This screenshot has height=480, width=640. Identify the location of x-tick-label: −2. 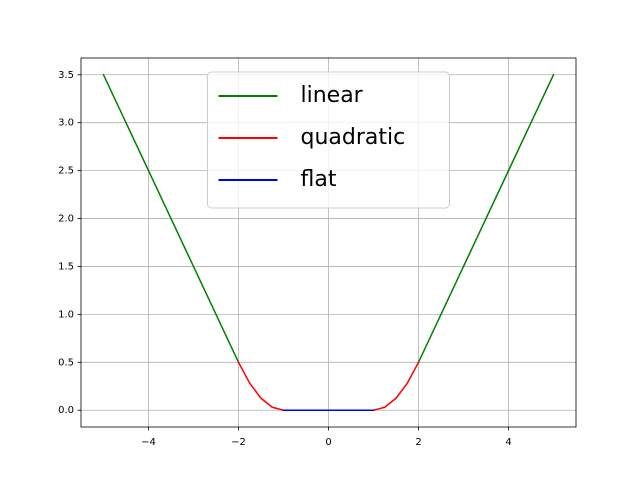
(238, 442).